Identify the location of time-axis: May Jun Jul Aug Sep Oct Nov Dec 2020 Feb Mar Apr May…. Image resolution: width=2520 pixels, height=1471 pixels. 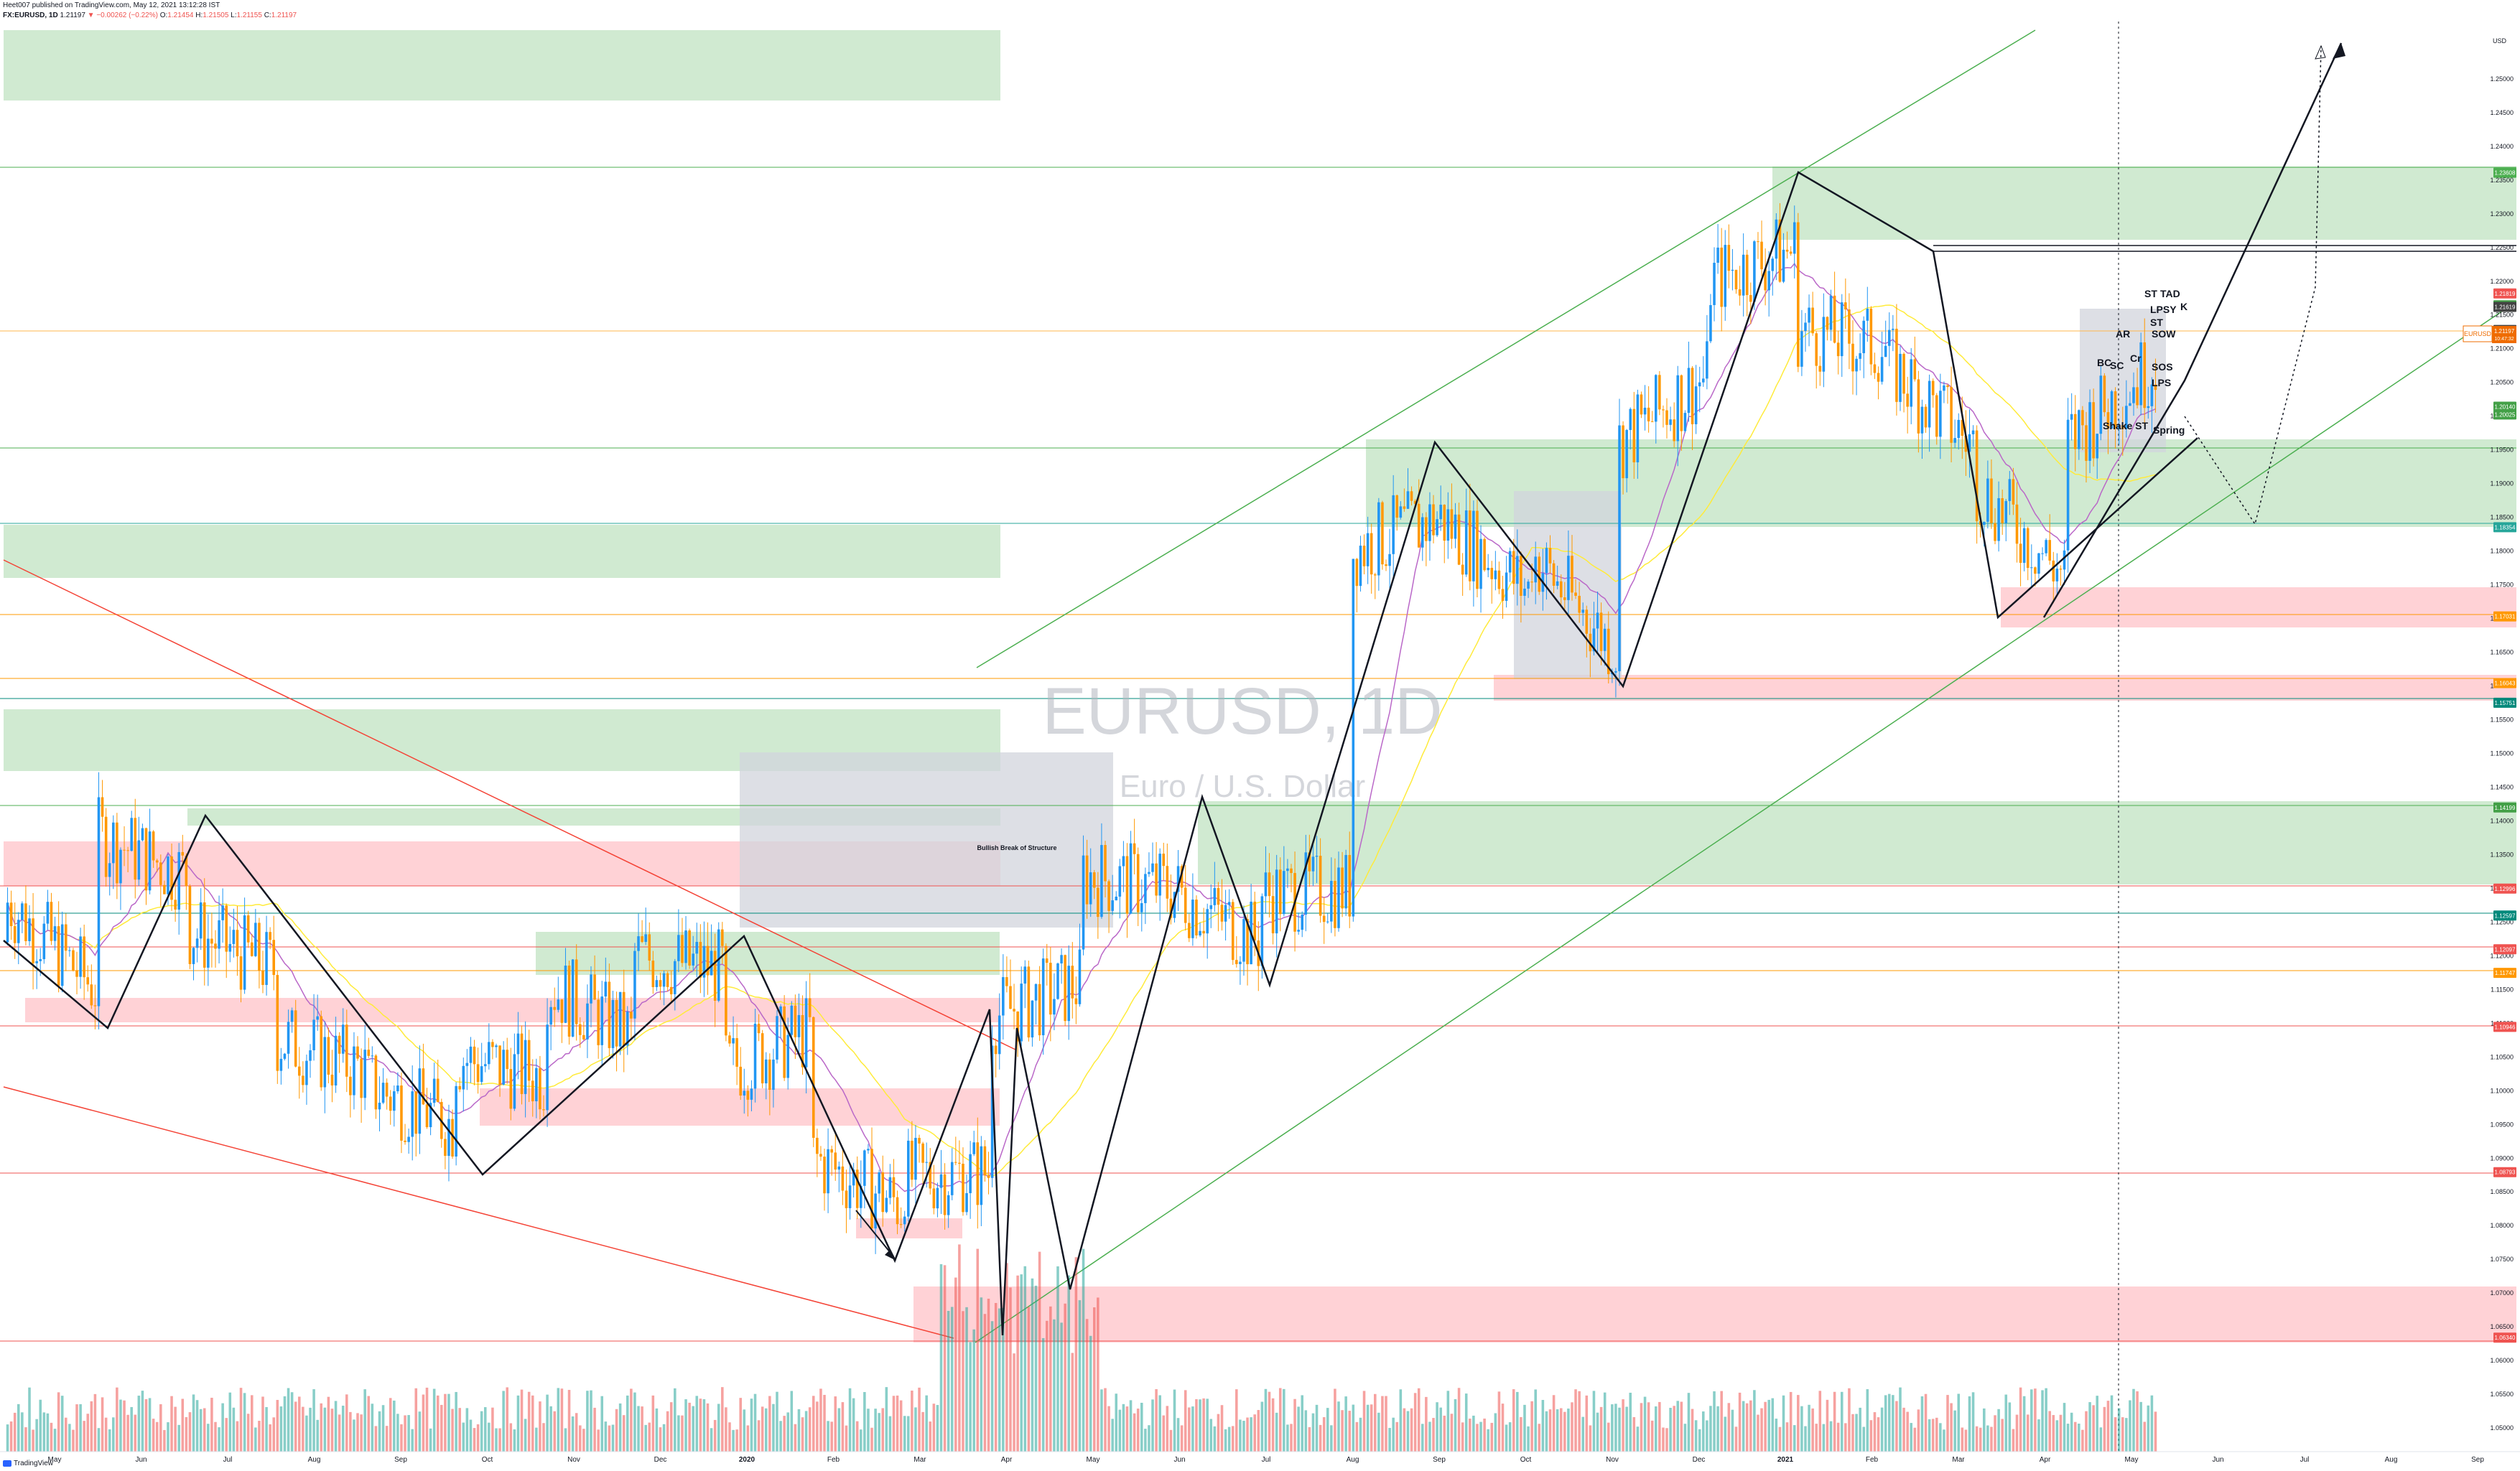
(1260, 1458).